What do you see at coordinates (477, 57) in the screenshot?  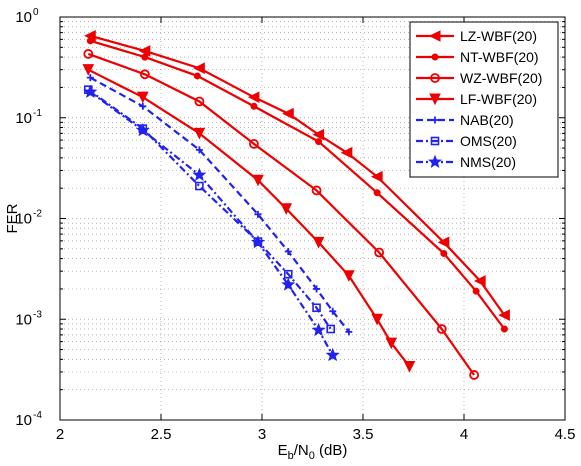 I see `legend-entry: NT-WBF(20)` at bounding box center [477, 57].